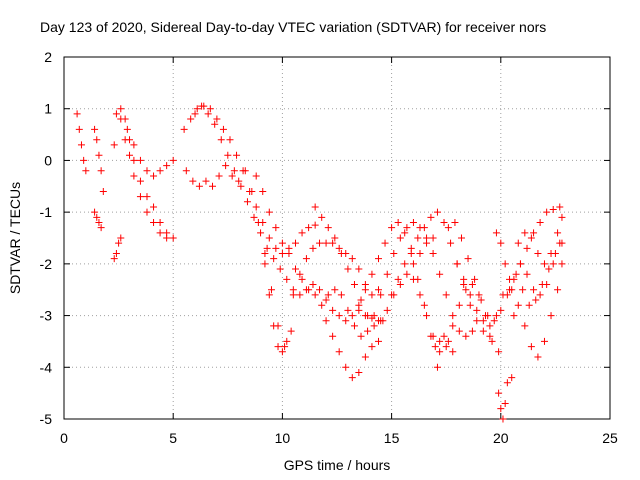  Describe the element at coordinates (46, 264) in the screenshot. I see `y-tick-label: -2` at that location.